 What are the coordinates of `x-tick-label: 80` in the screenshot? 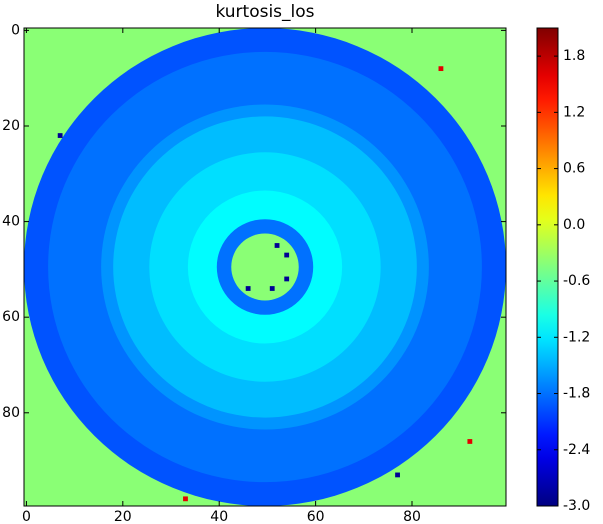 It's located at (412, 516).